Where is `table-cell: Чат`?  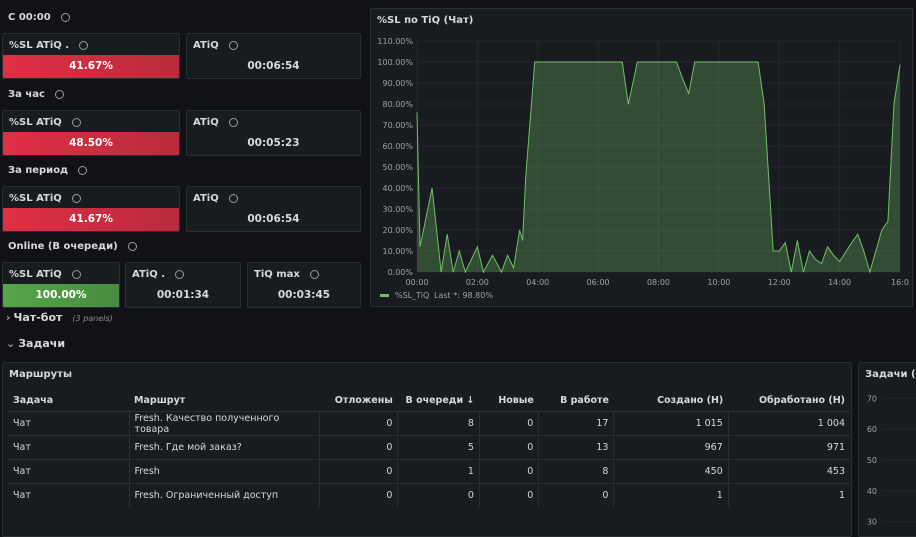
table-cell: Чат is located at coordinates (69, 423).